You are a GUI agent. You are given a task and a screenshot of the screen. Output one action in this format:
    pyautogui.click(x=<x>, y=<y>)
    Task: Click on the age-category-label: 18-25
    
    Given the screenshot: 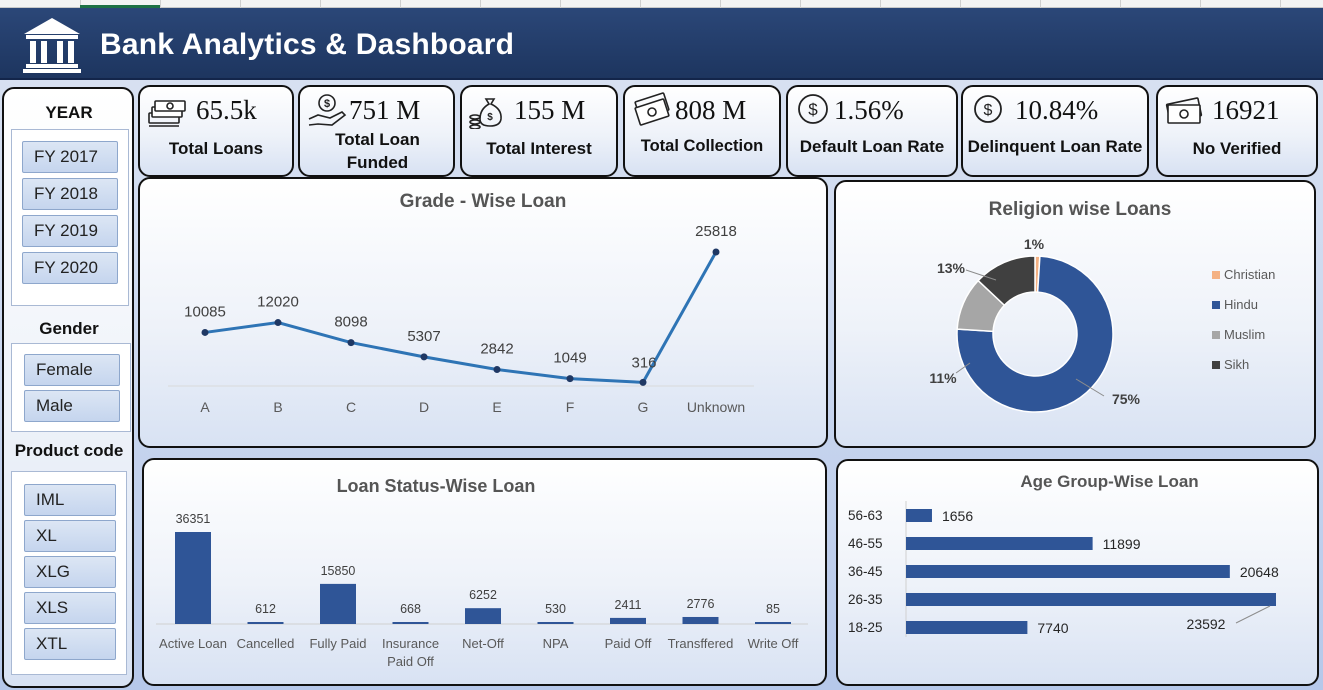 What is the action you would take?
    pyautogui.click(x=865, y=627)
    